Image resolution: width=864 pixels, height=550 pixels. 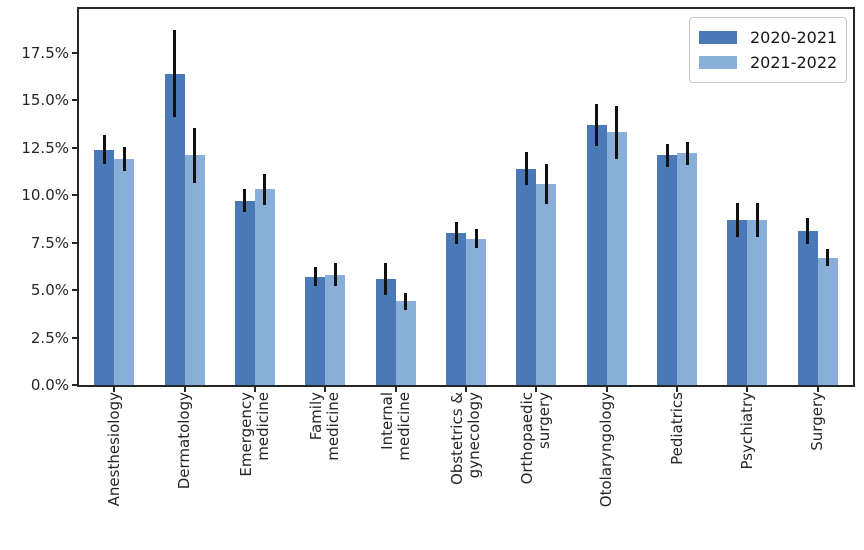 I want to click on bar-2020-2021-anesthesiology, so click(x=104, y=267).